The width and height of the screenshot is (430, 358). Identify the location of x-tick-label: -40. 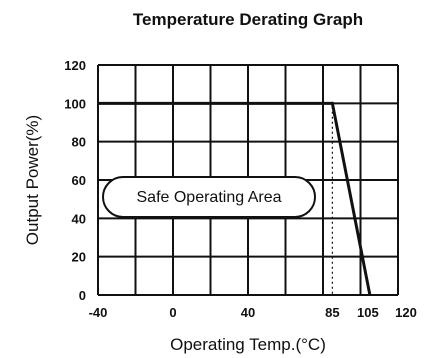
(98, 312).